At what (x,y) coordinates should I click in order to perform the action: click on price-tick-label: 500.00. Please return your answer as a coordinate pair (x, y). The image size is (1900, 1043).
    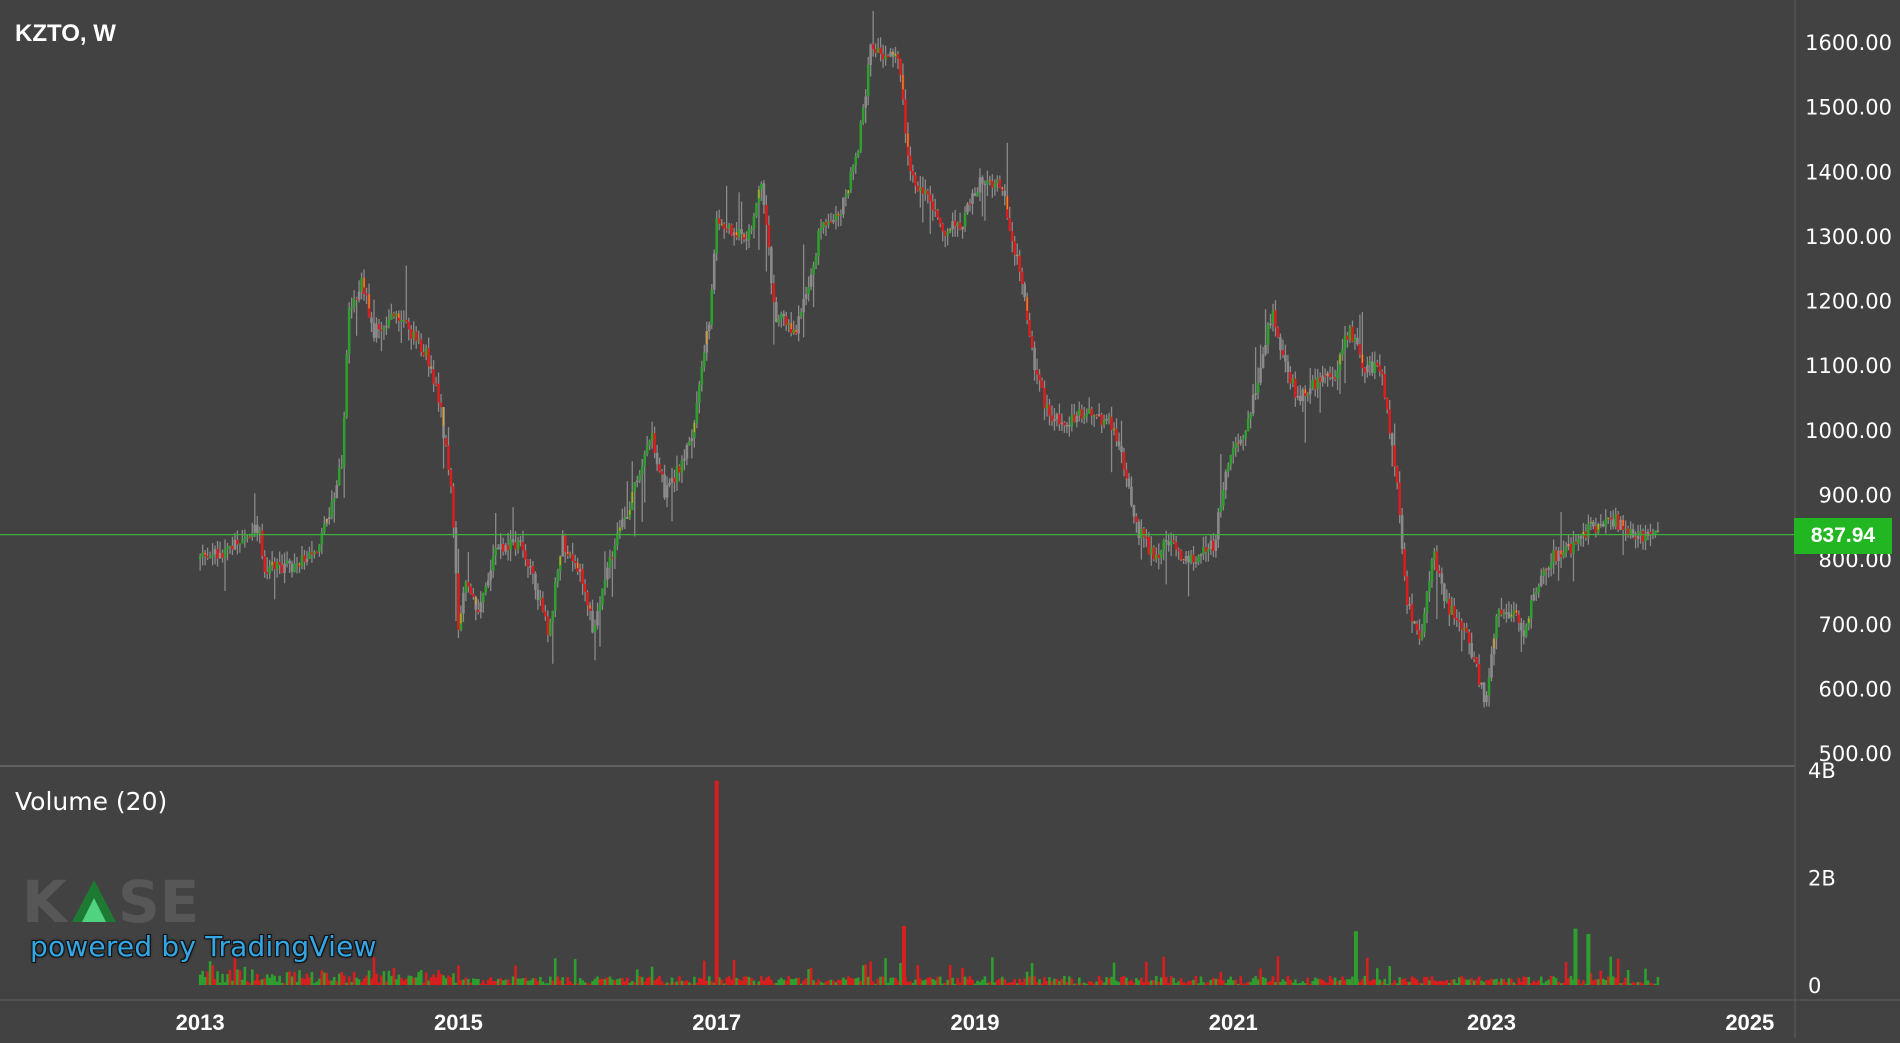
    Looking at the image, I should click on (1855, 754).